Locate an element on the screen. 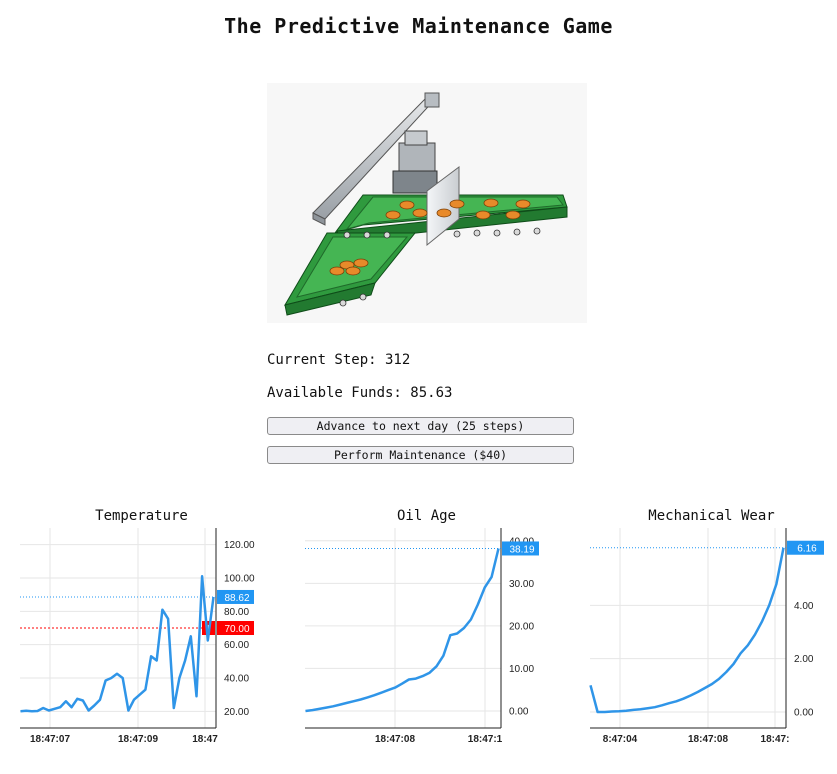  advance-day-button: Advance to next day (25 steps) is located at coordinates (420, 426).